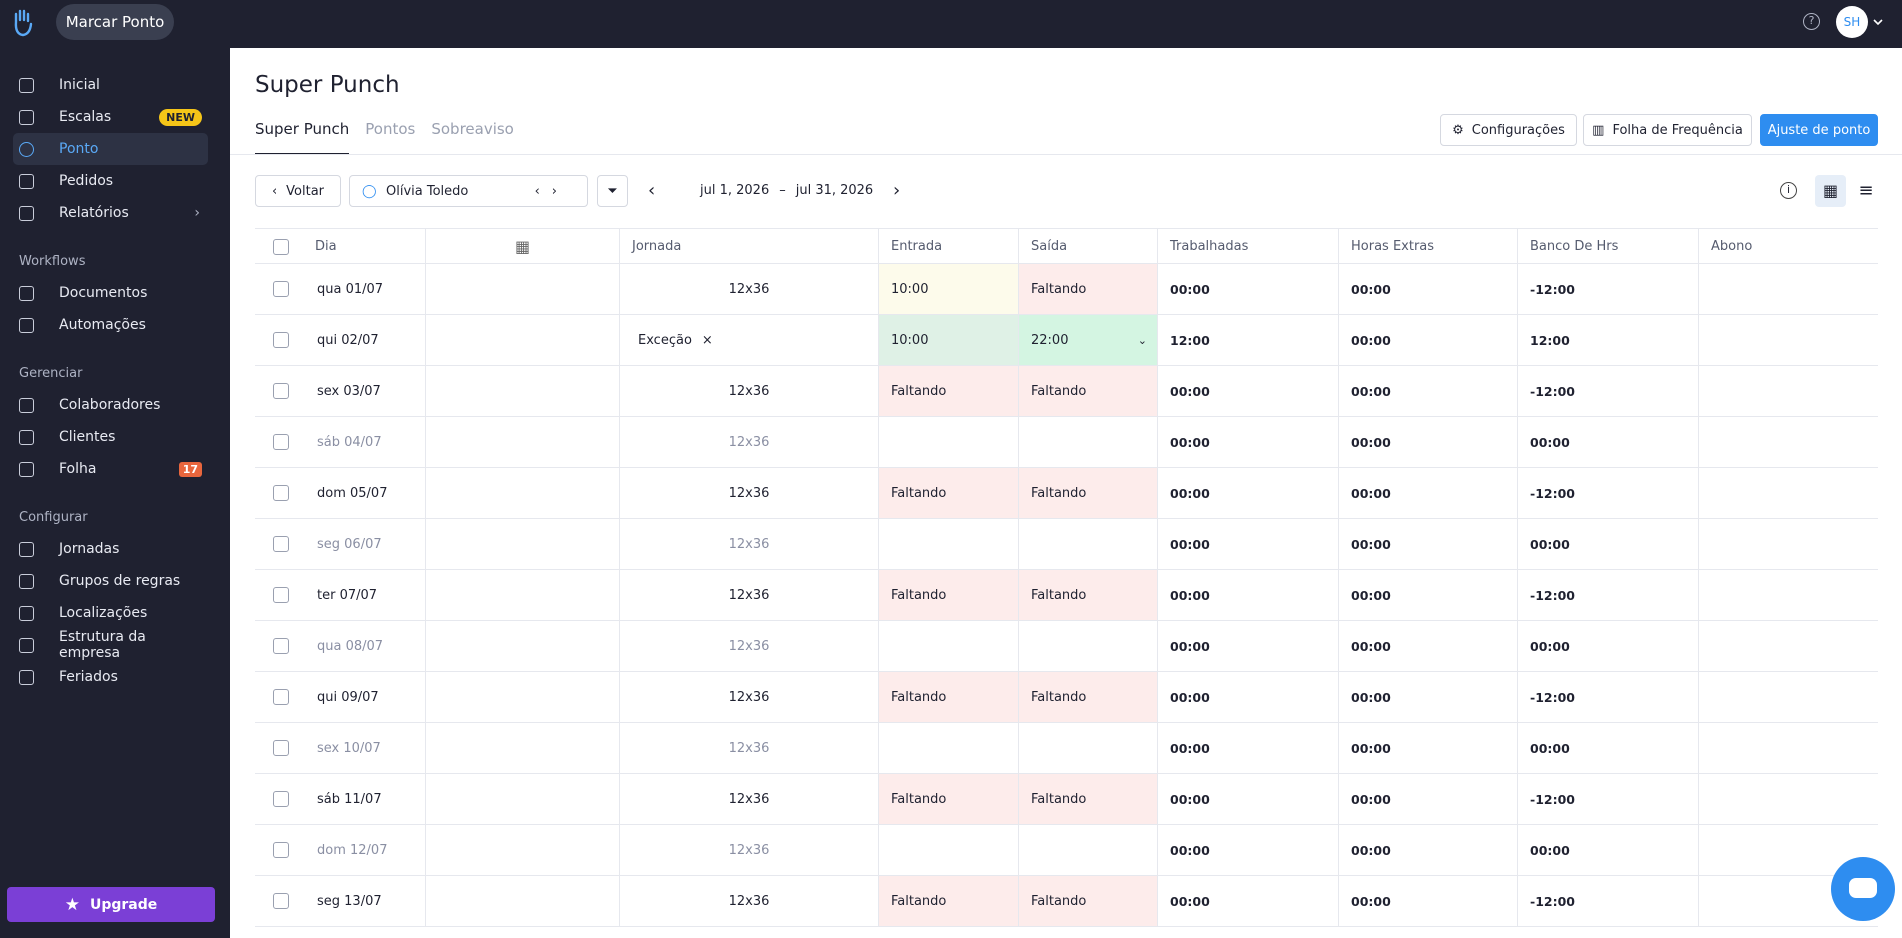 This screenshot has width=1902, height=938. What do you see at coordinates (115, 22) in the screenshot?
I see `punch-button: Marcar Ponto` at bounding box center [115, 22].